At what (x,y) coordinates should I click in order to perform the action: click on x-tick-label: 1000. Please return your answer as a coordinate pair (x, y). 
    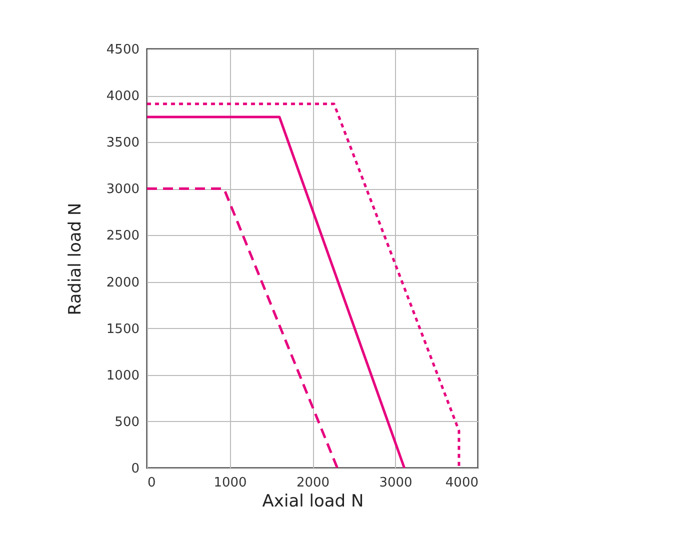
    Looking at the image, I should click on (230, 483).